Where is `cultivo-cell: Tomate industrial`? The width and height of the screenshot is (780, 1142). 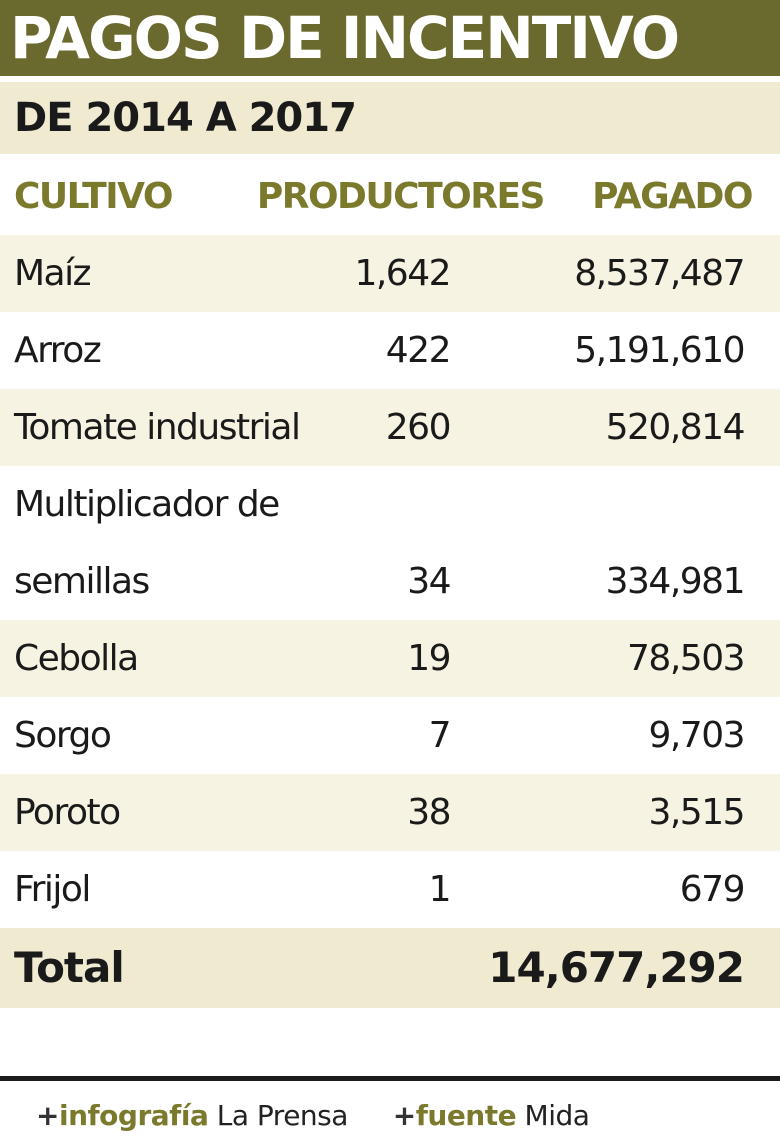 cultivo-cell: Tomate industrial is located at coordinates (157, 427).